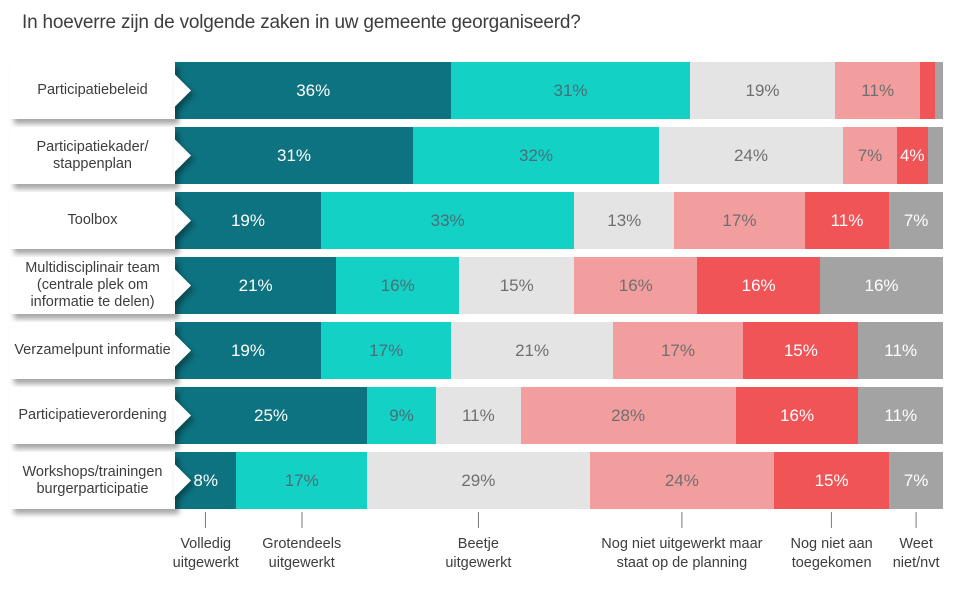 The image size is (968, 601). I want to click on category-label: Participatiekader/stappenplan, so click(100, 155).